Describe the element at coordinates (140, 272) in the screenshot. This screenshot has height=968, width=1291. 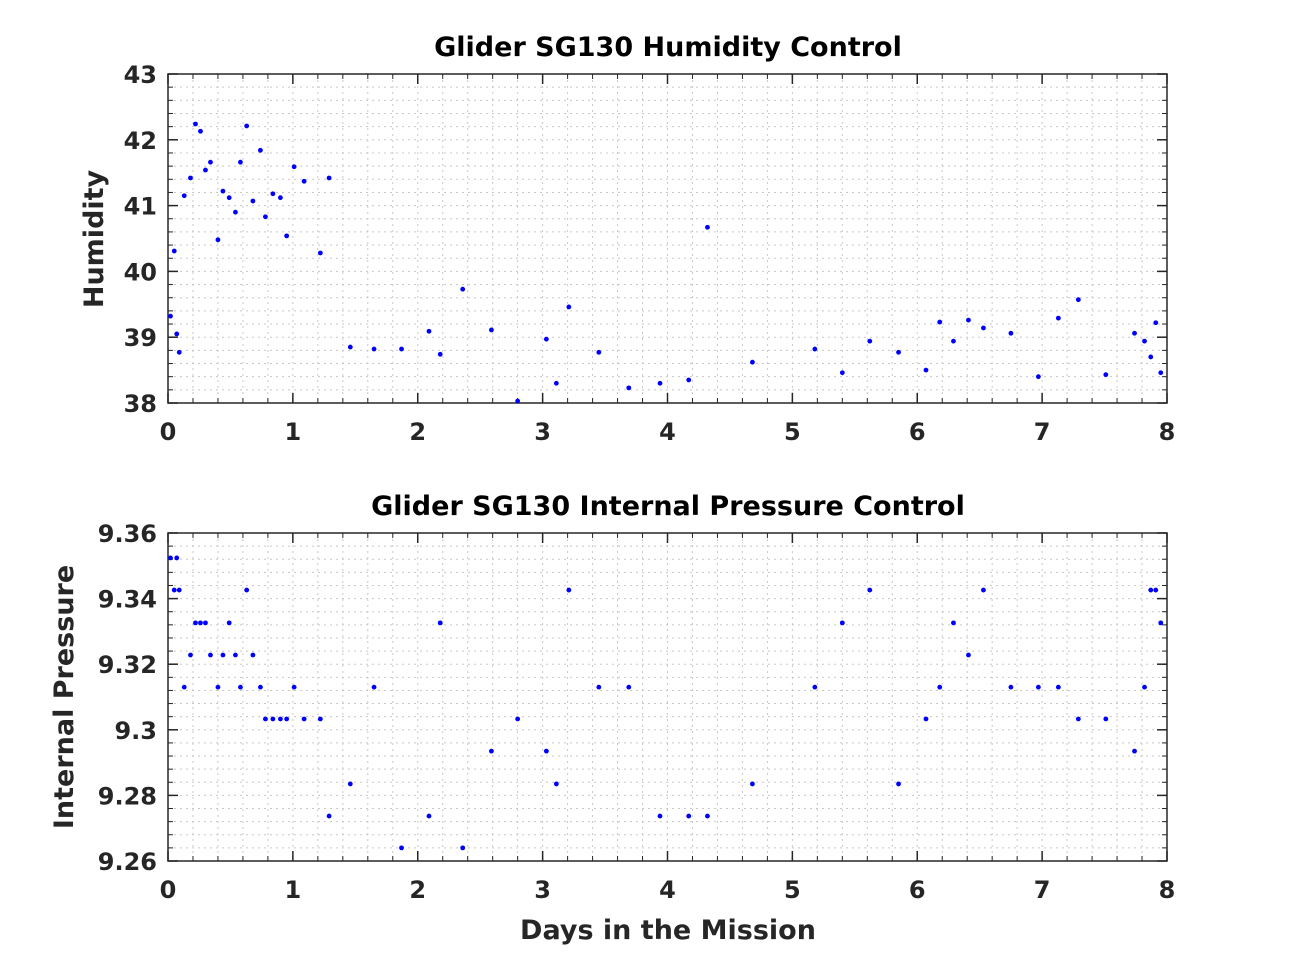
I see `y-tick-label: 40` at that location.